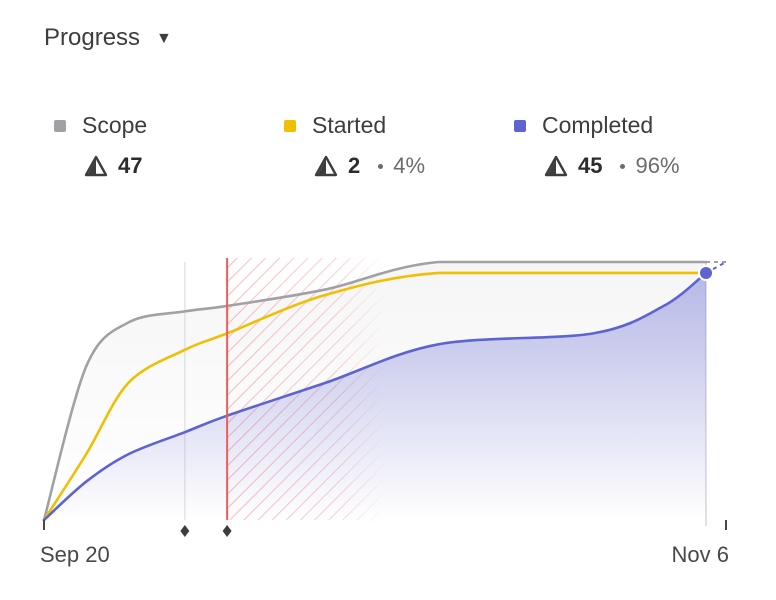 The width and height of the screenshot is (776, 600). I want to click on x-axis-end-label: Nov 6, so click(700, 554).